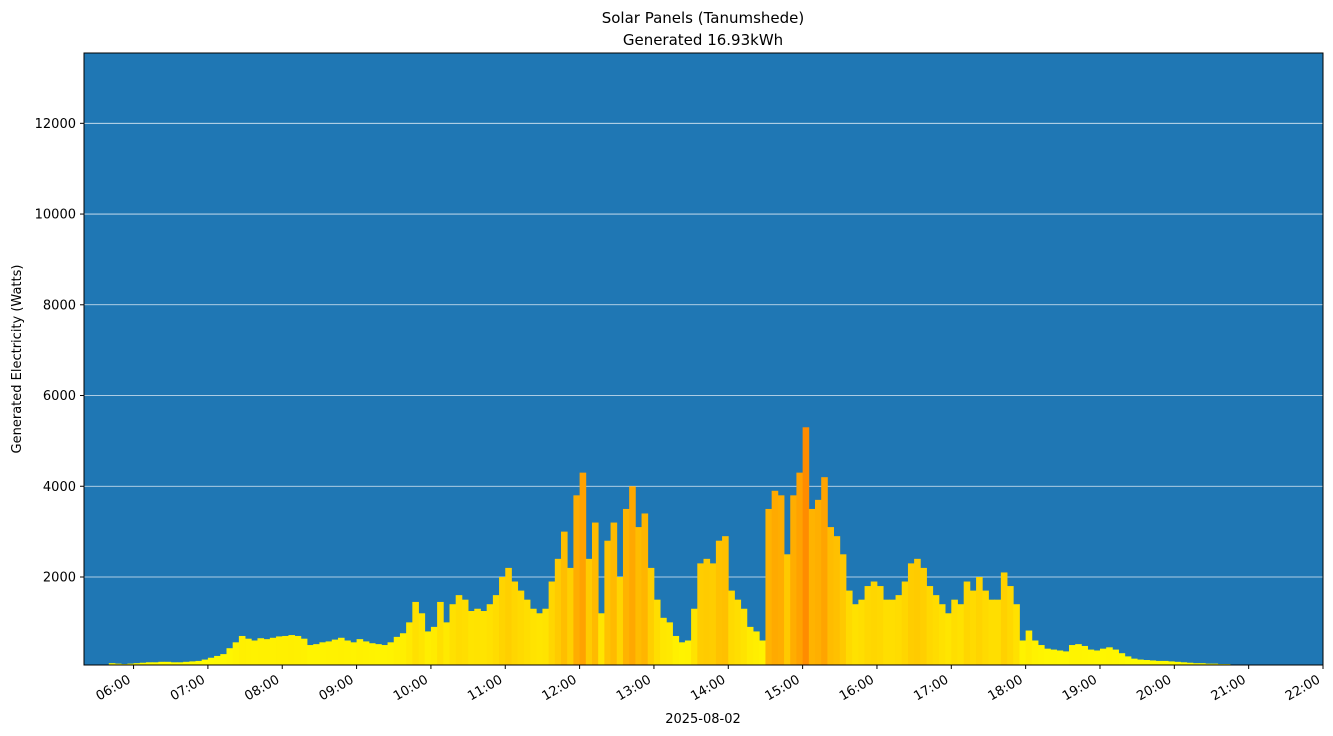  Describe the element at coordinates (17, 359) in the screenshot. I see `y-axis-label: Generated Electricity (Watts)` at that location.